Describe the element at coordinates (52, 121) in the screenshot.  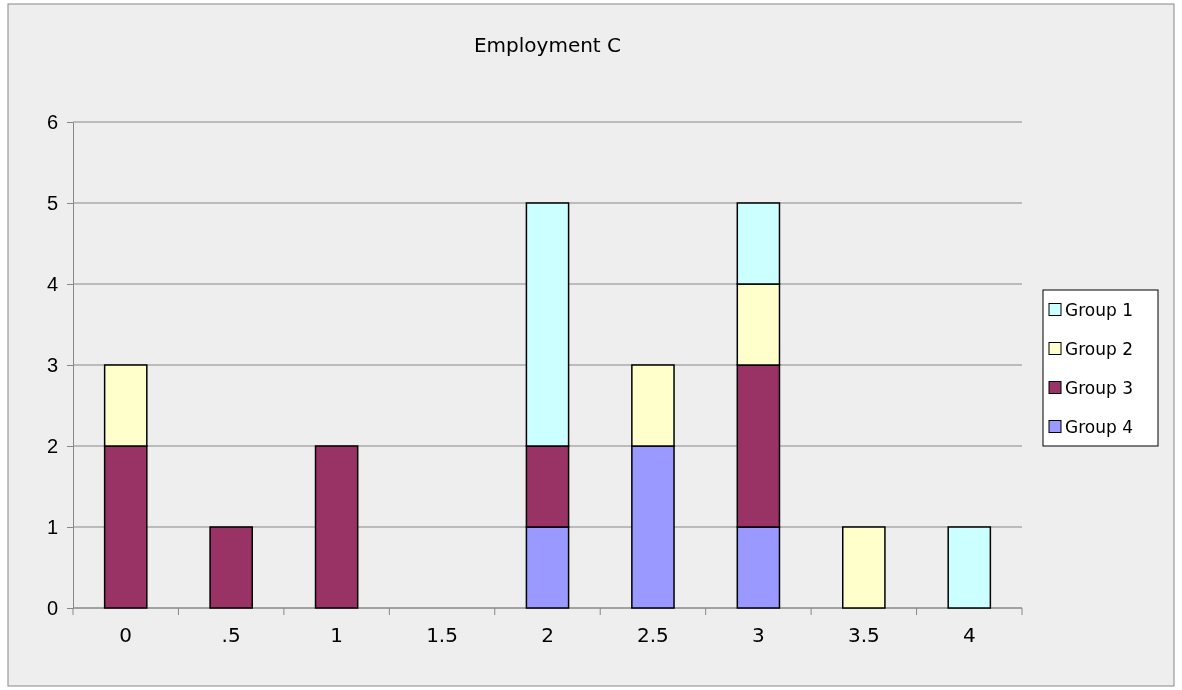
I see `y-tick-label: 6` at that location.